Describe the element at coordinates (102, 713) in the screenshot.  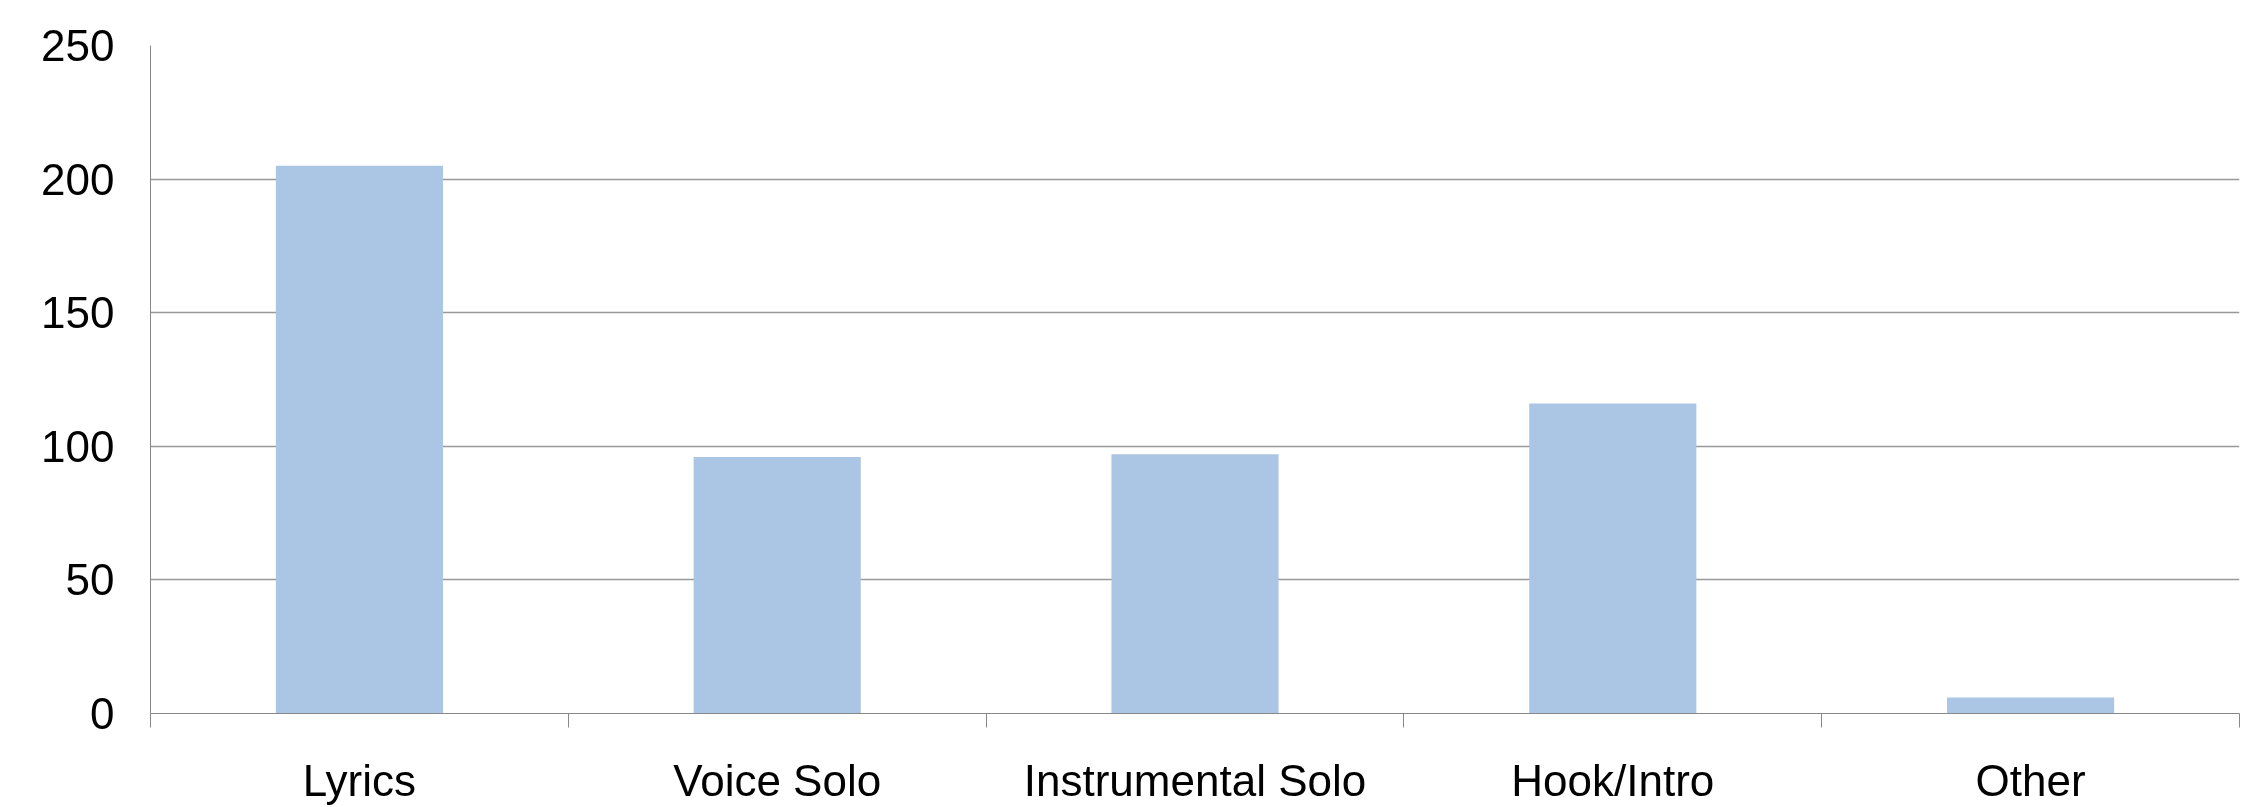
I see `y-tick-label: 0` at that location.